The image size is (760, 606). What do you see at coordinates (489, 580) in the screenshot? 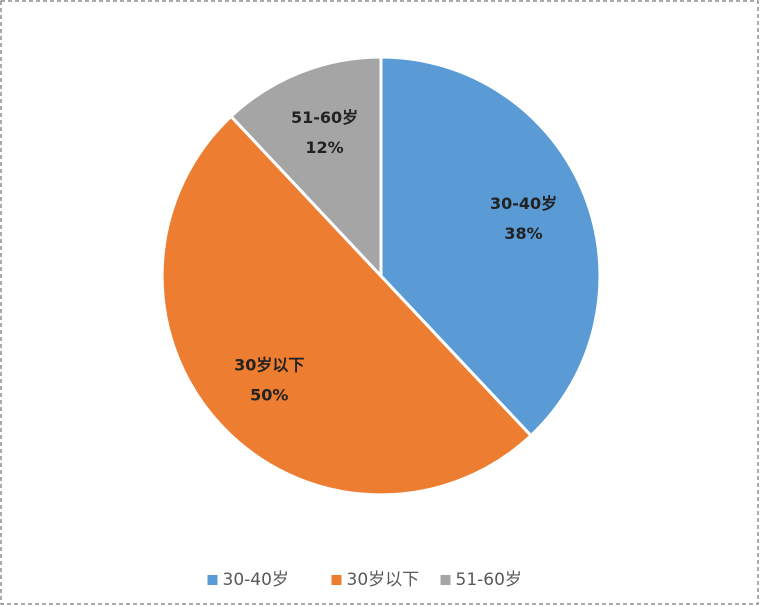
I see `legend-label: 51-60岁` at bounding box center [489, 580].